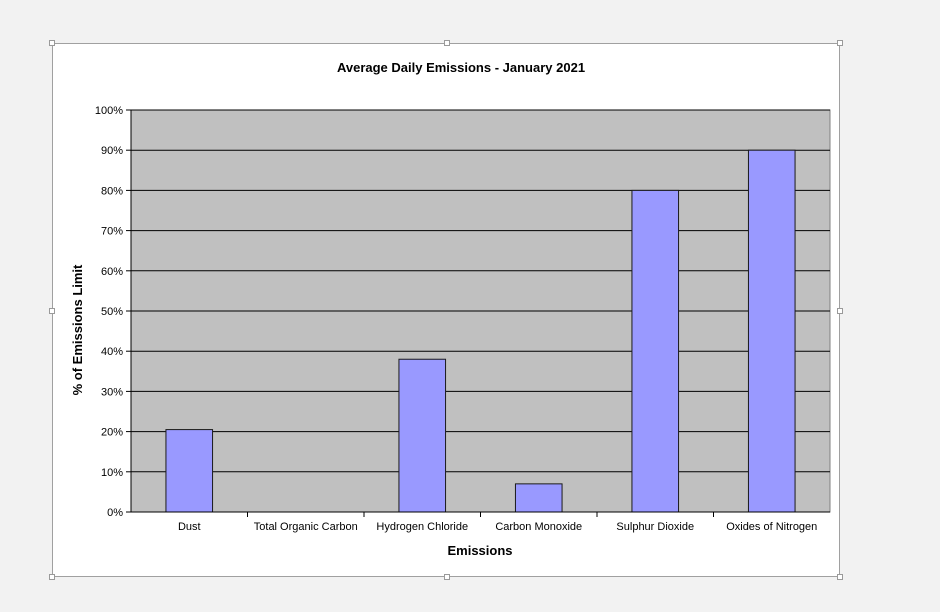  What do you see at coordinates (52, 43) in the screenshot?
I see `resize-handle-top-left` at bounding box center [52, 43].